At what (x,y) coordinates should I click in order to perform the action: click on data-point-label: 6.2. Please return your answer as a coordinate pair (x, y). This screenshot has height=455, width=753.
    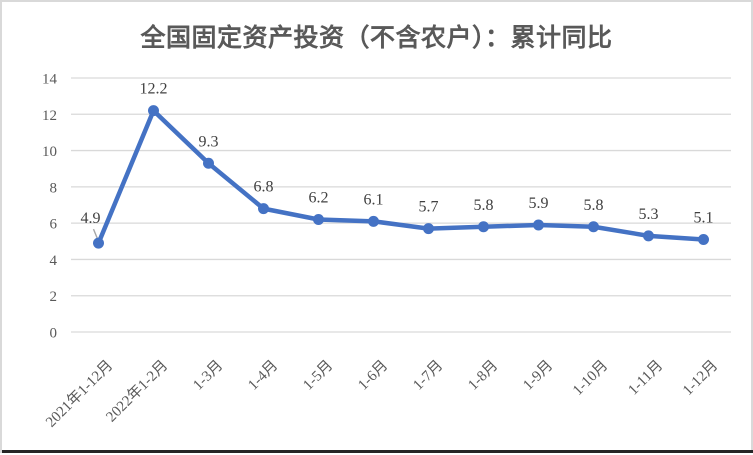
    Looking at the image, I should click on (319, 198).